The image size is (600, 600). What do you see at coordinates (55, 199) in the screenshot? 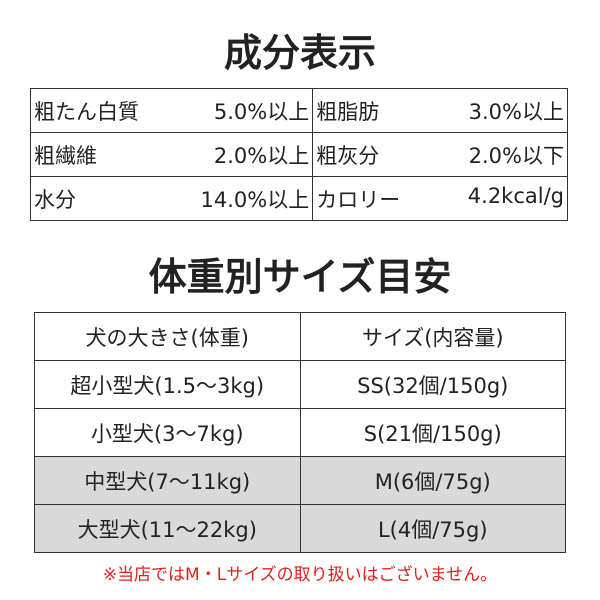
I see `nutrient-label: 水分` at bounding box center [55, 199].